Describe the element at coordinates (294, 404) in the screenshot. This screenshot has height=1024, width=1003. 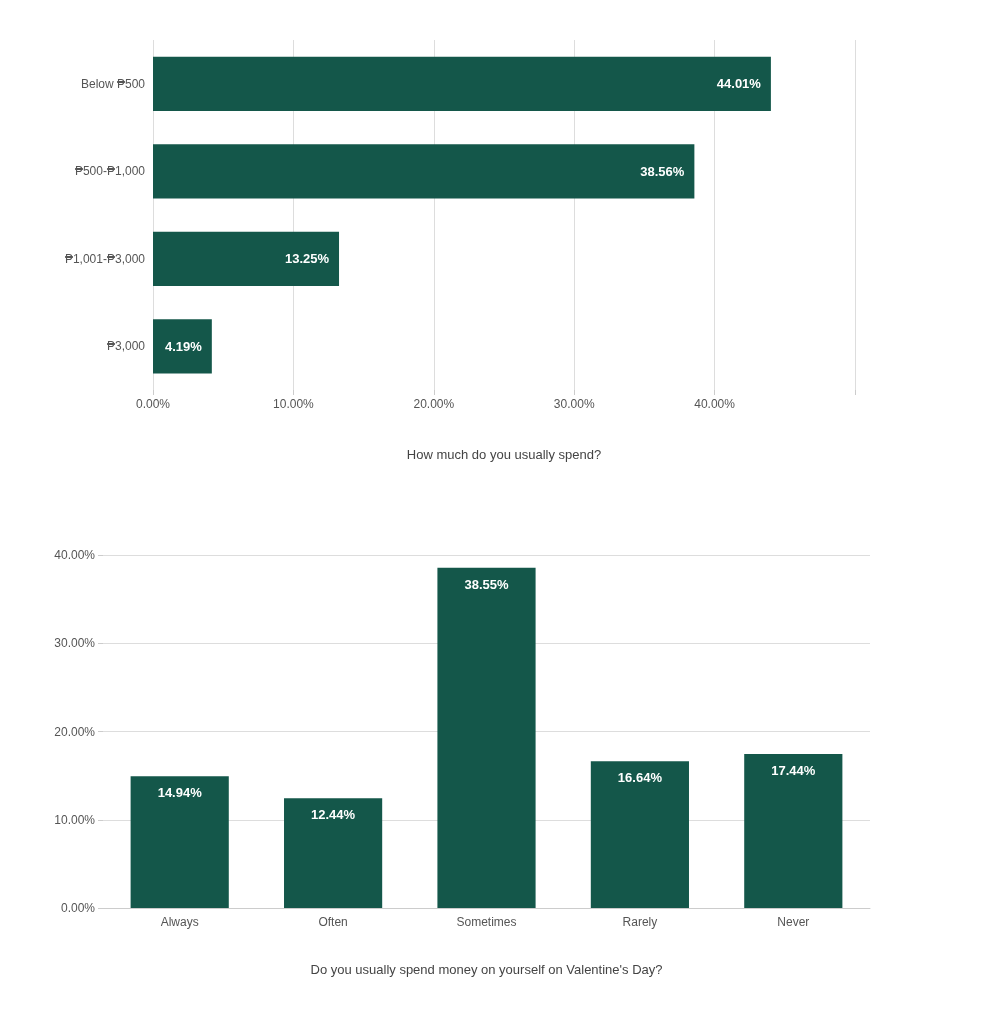
I see `x-tick-label: 10.00%` at that location.